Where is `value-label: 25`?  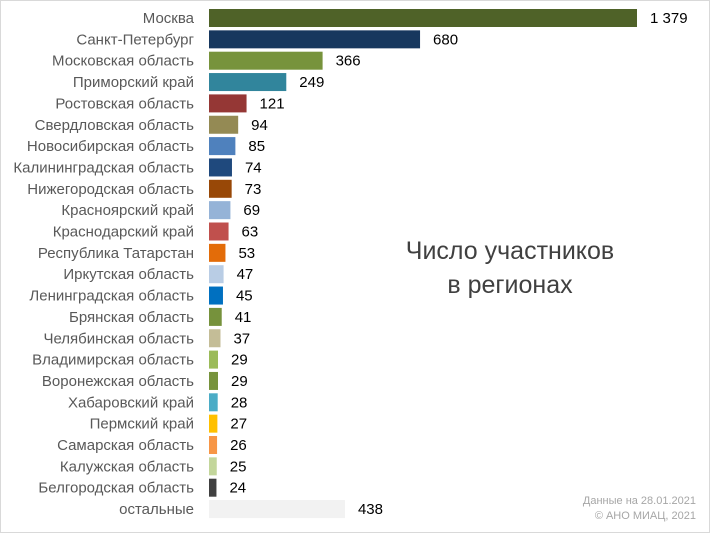 value-label: 25 is located at coordinates (238, 466).